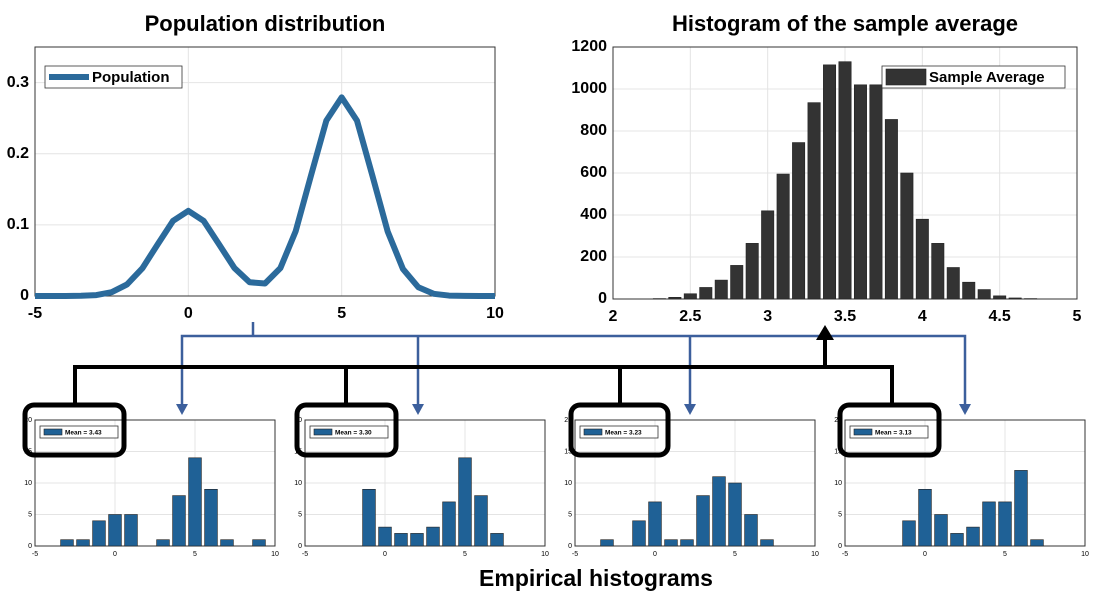  Describe the element at coordinates (83, 433) in the screenshot. I see `legend-label: Mean = 3.43` at that location.